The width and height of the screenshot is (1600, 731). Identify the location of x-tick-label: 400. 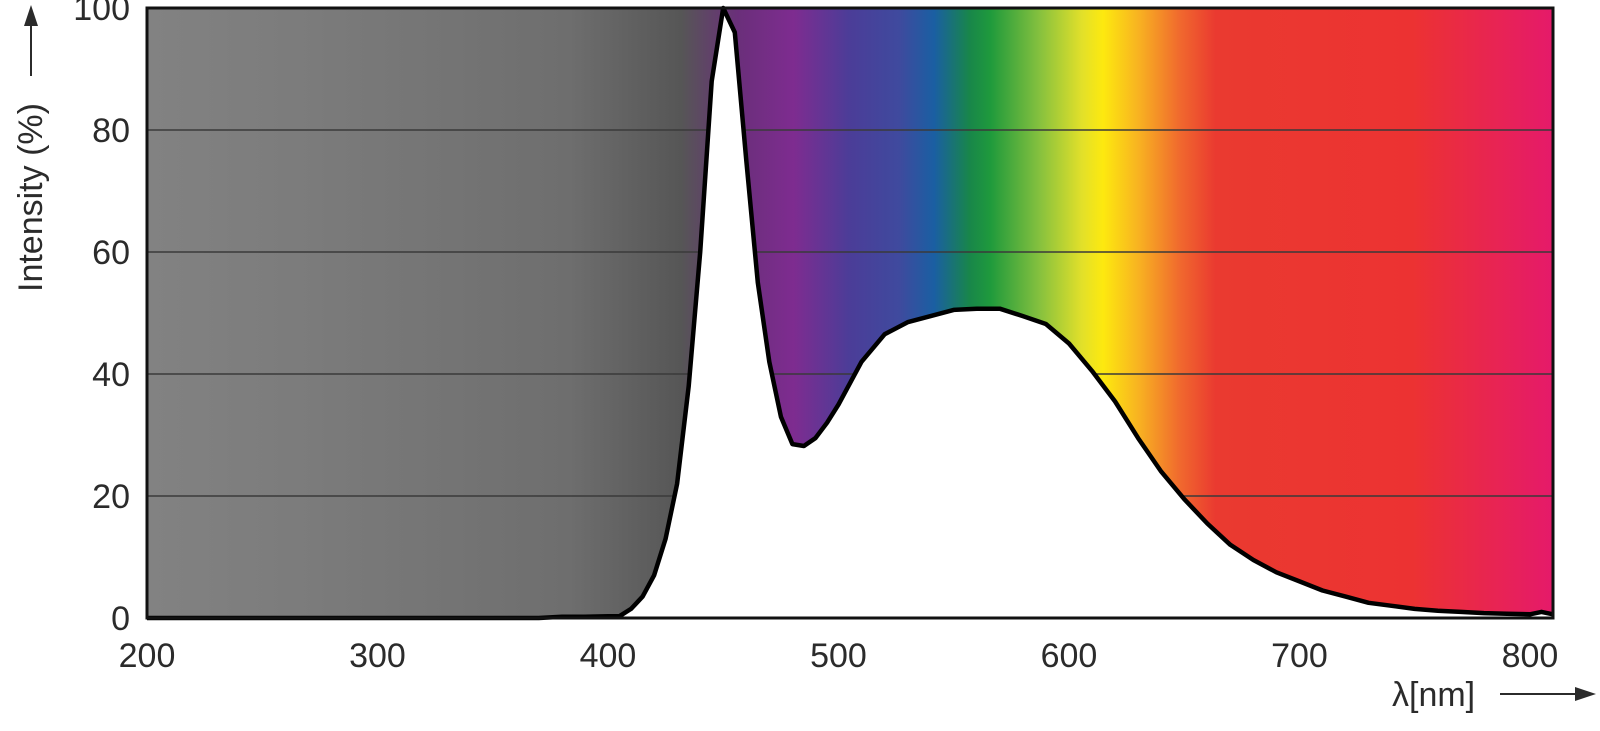
(608, 656).